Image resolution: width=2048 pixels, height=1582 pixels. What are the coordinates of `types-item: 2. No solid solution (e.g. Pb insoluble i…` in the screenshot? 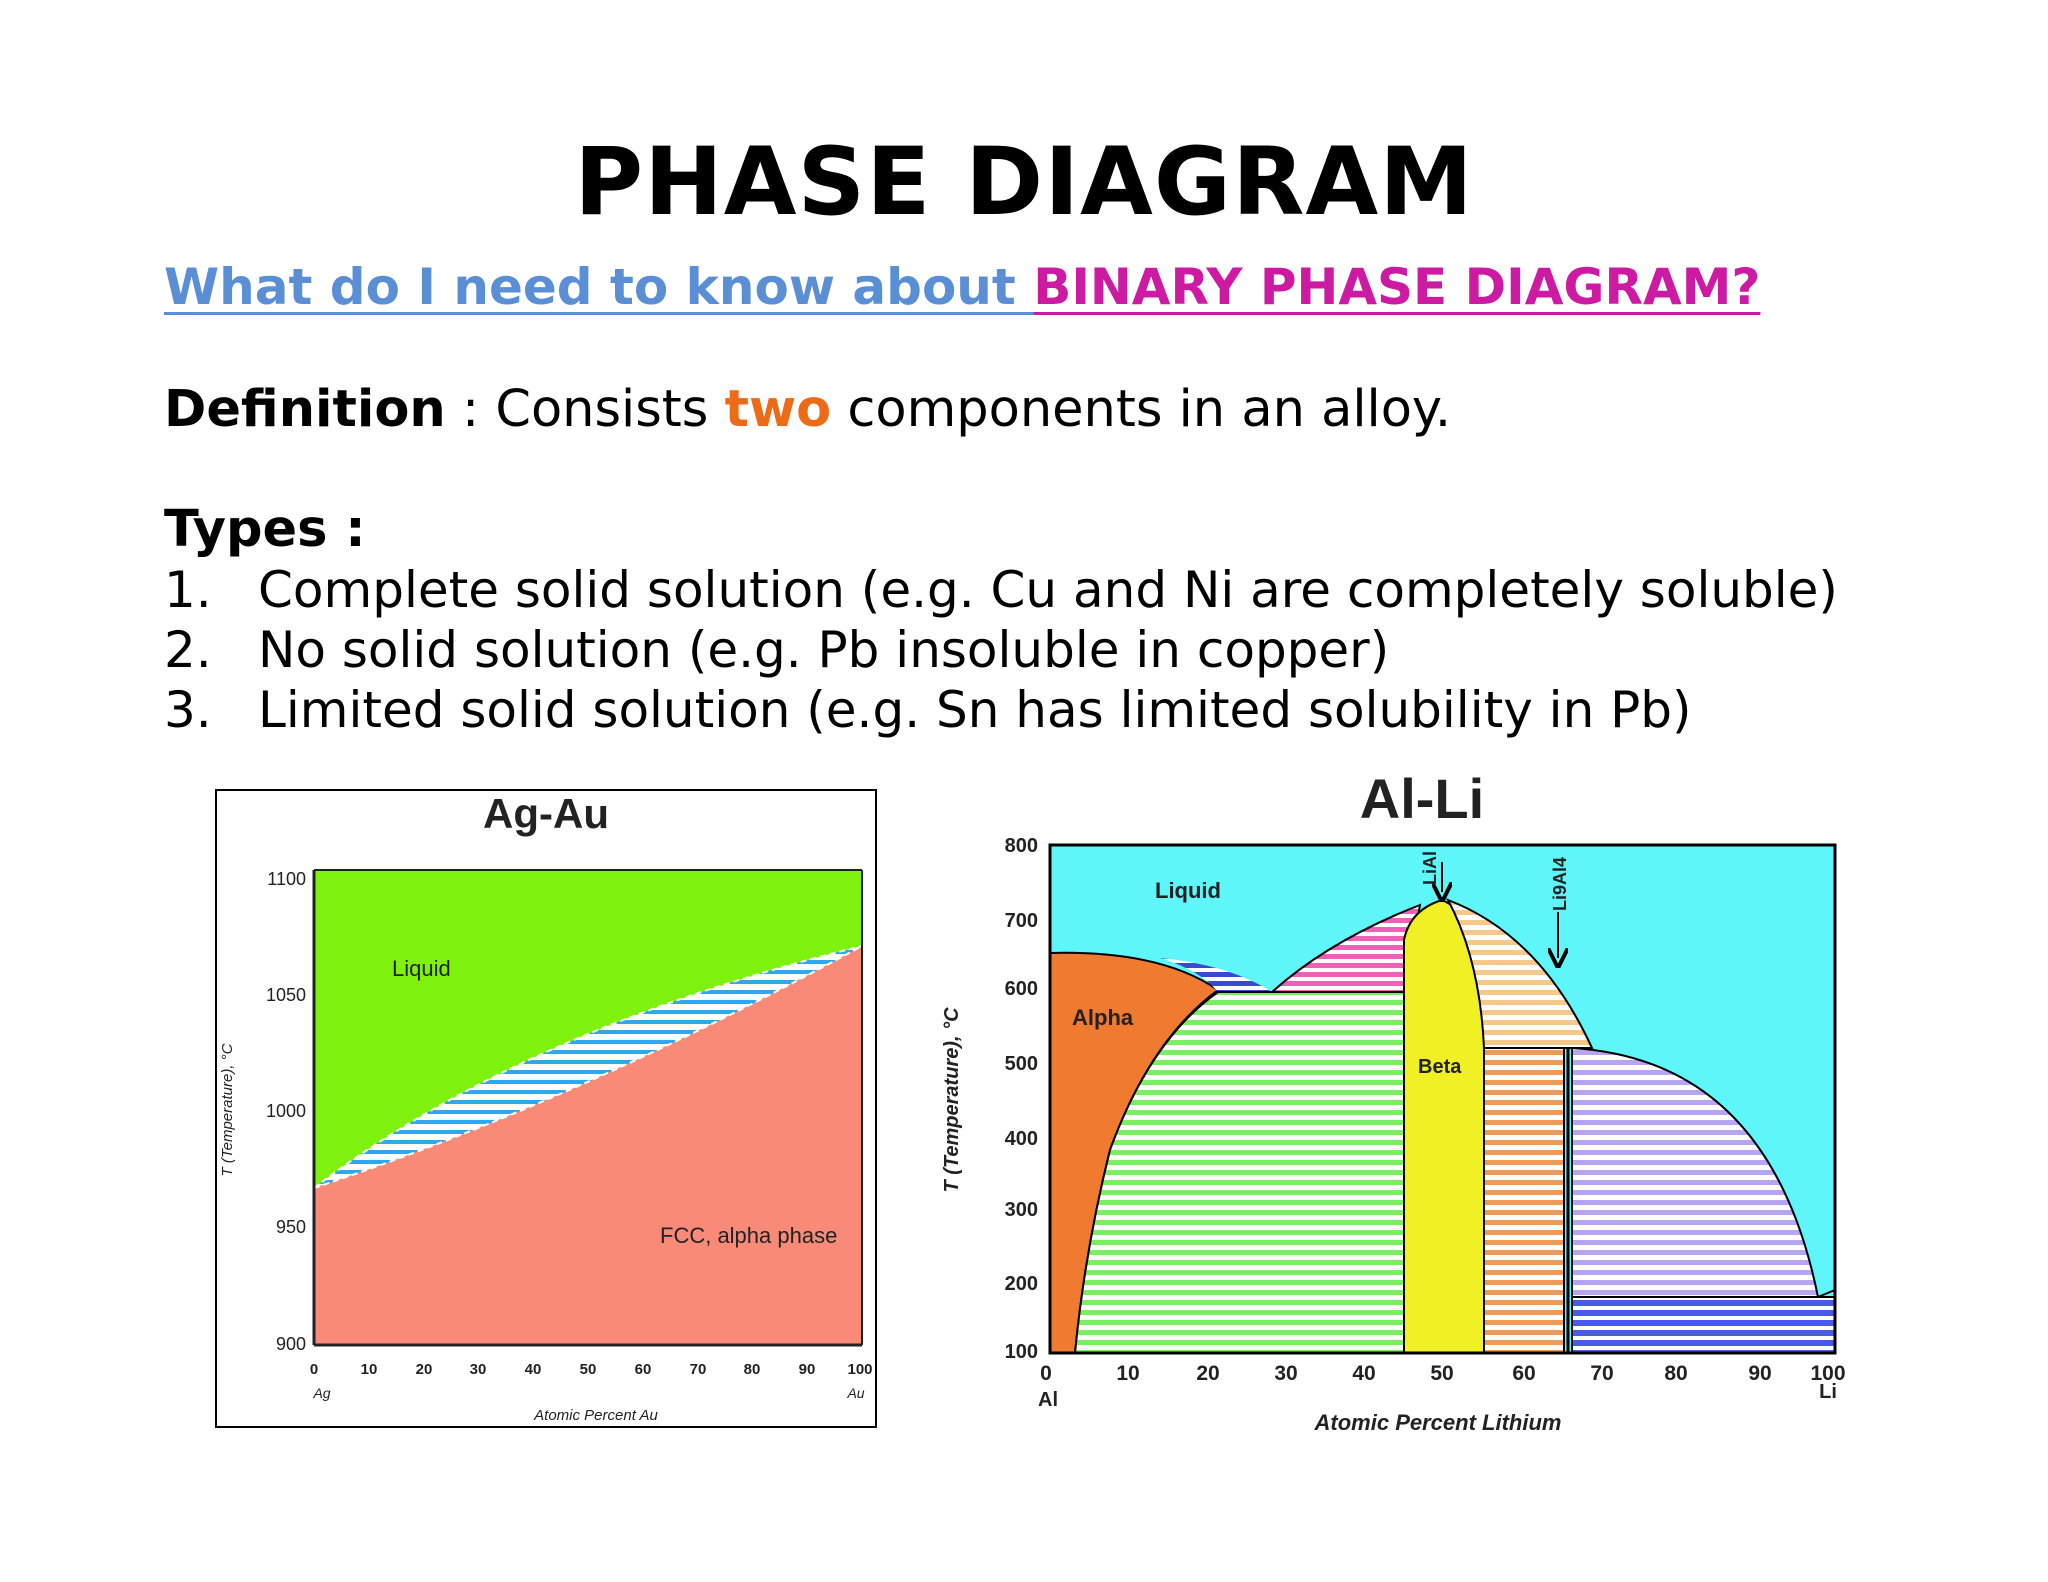 It's located at (1001, 650).